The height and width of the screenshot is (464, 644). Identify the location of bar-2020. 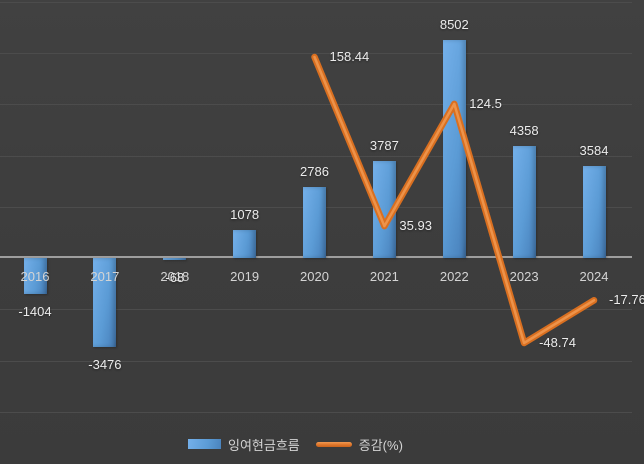
(314, 222).